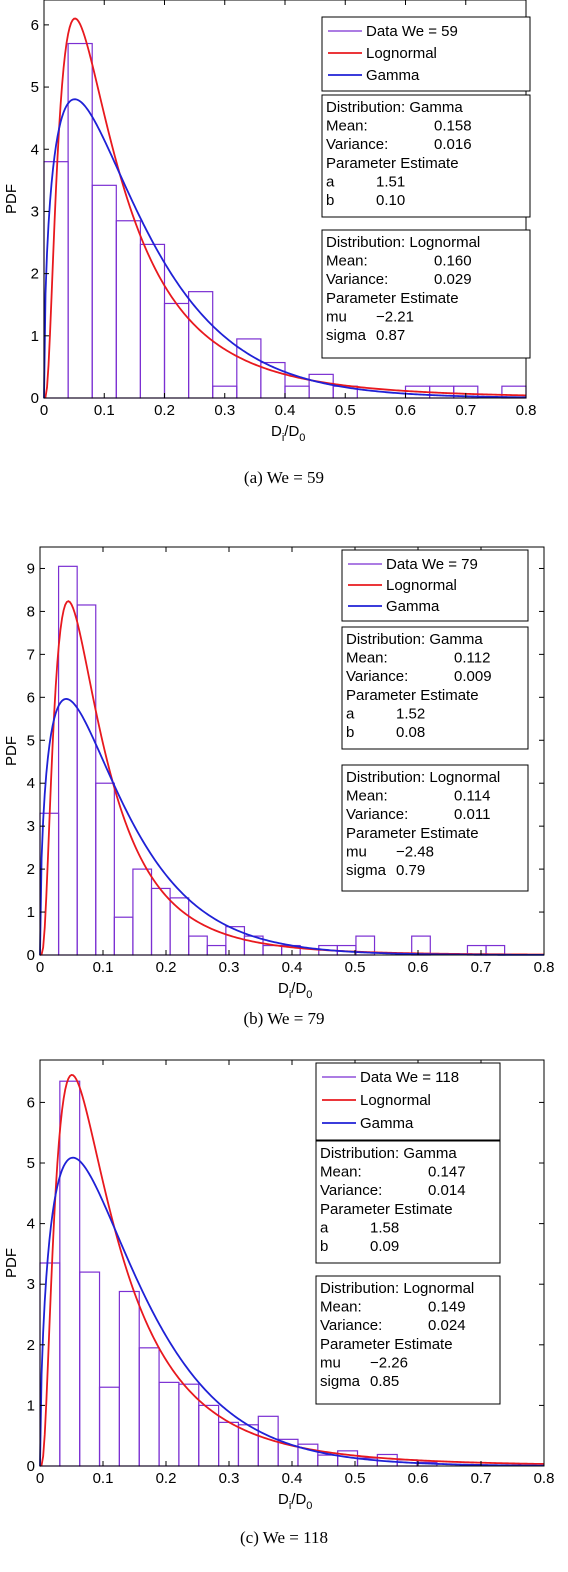  I want to click on gamma-stats-value: 0.009, so click(473, 676).